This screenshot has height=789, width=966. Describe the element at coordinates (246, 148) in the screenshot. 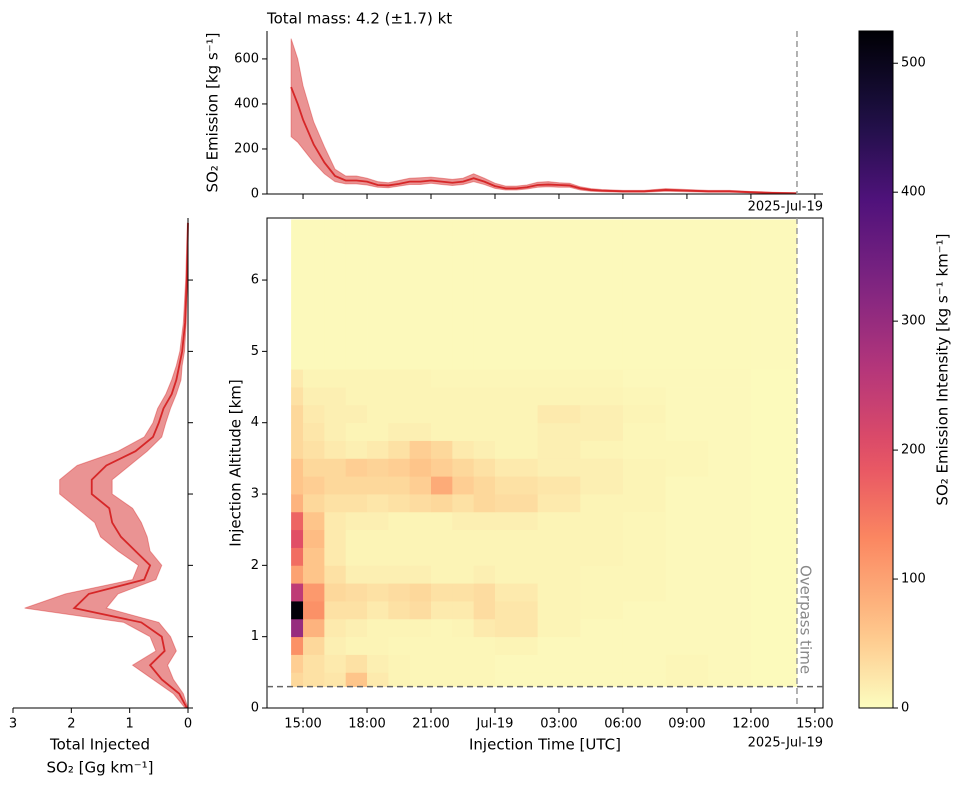

I see `y-tick-label: 200` at that location.